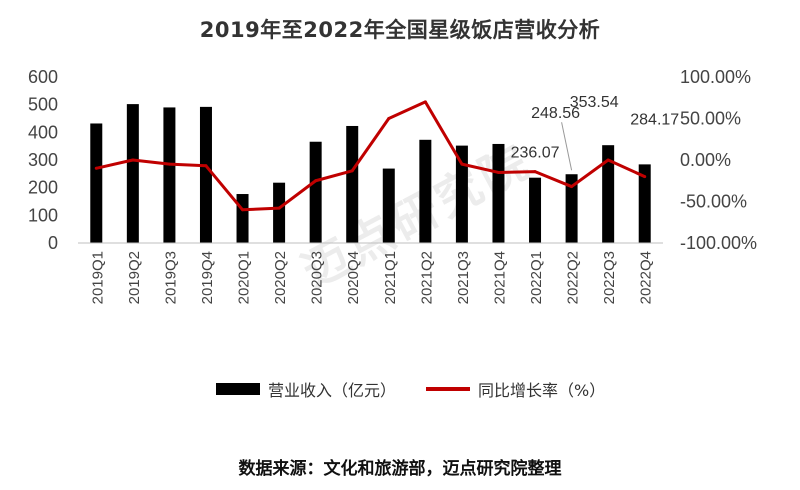  What do you see at coordinates (132, 173) in the screenshot?
I see `bar-2019Q2` at bounding box center [132, 173].